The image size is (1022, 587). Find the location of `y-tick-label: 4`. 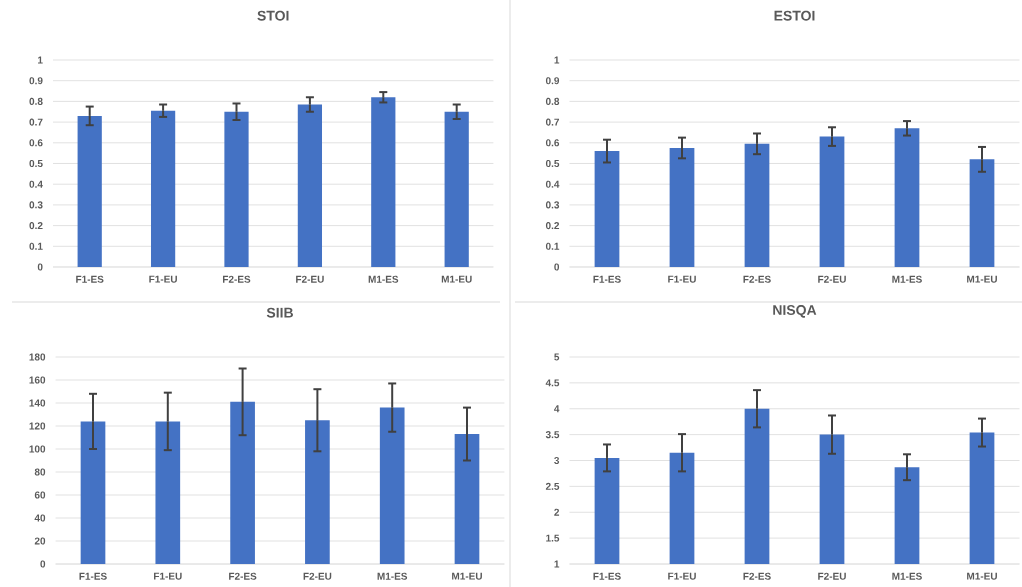

y-tick-label: 4 is located at coordinates (557, 409).